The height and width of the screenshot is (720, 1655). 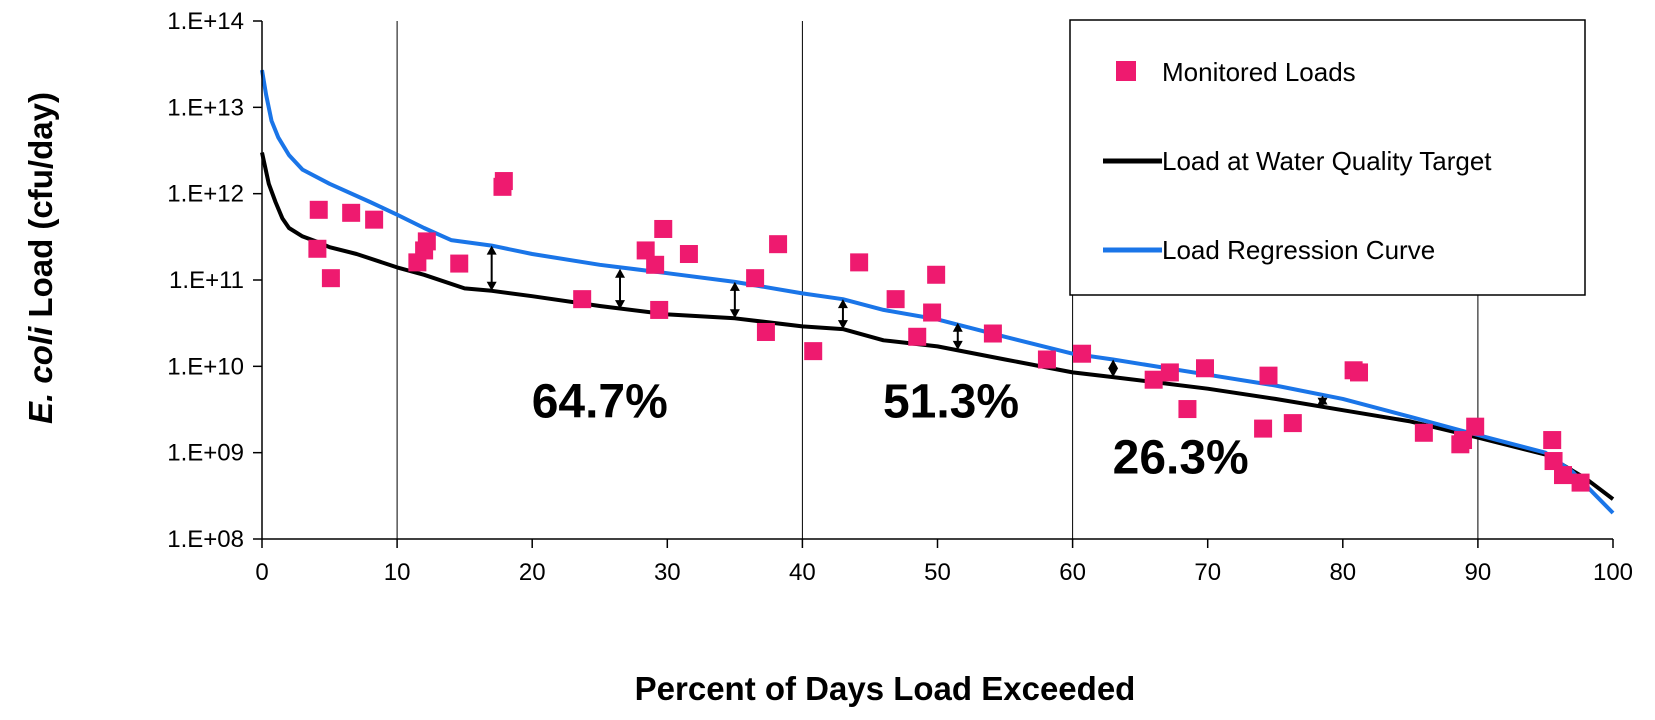 What do you see at coordinates (40, 209) in the screenshot?
I see `y-axis-title-rest: Load (cfu/day)` at bounding box center [40, 209].